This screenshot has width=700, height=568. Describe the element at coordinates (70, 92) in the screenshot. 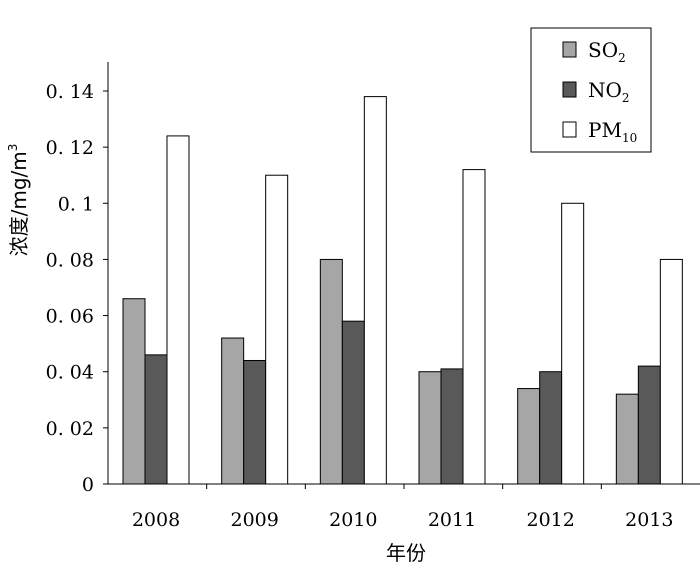

I see `y-tick-label: 0. 14` at that location.